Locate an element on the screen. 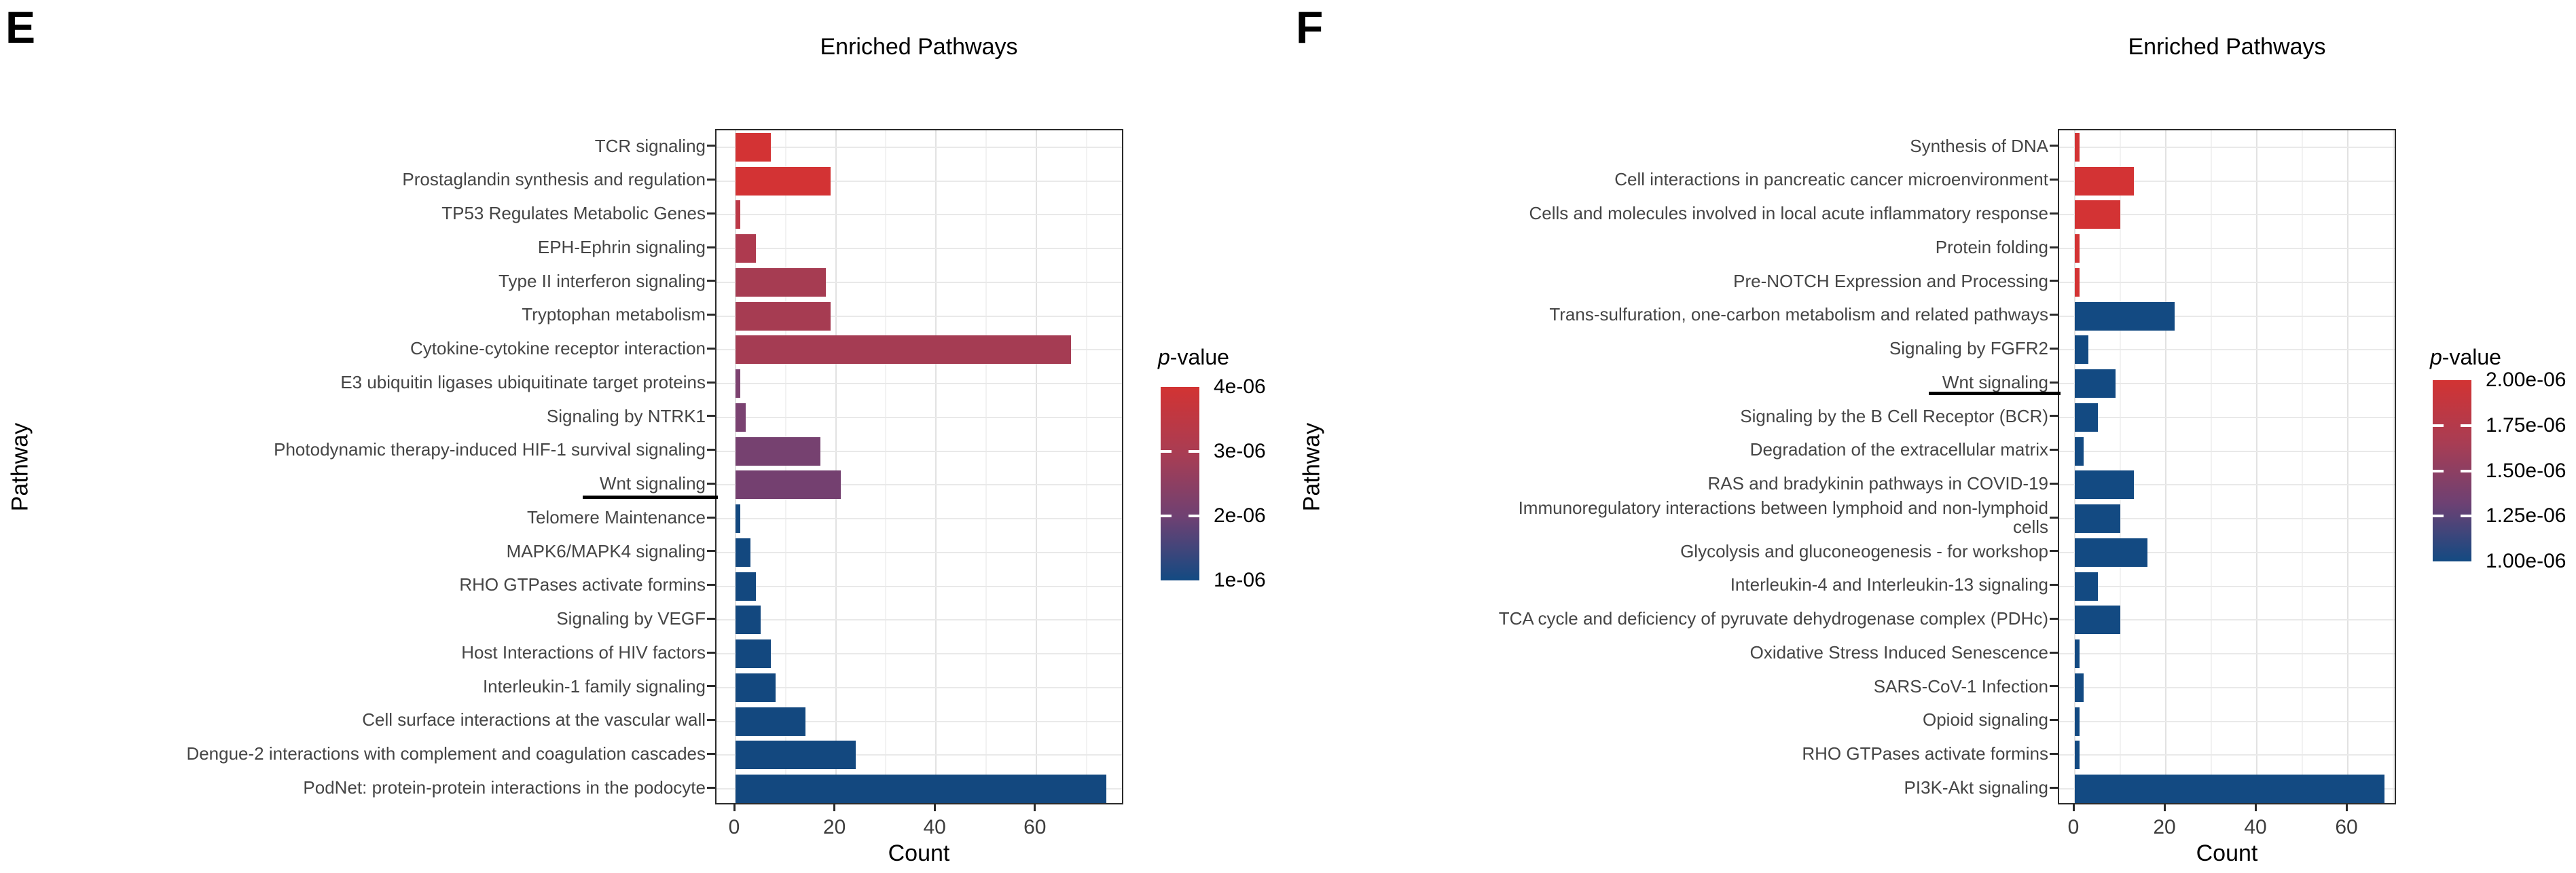 This screenshot has width=2576, height=873. chart-title: Enriched Pathways is located at coordinates (2227, 47).